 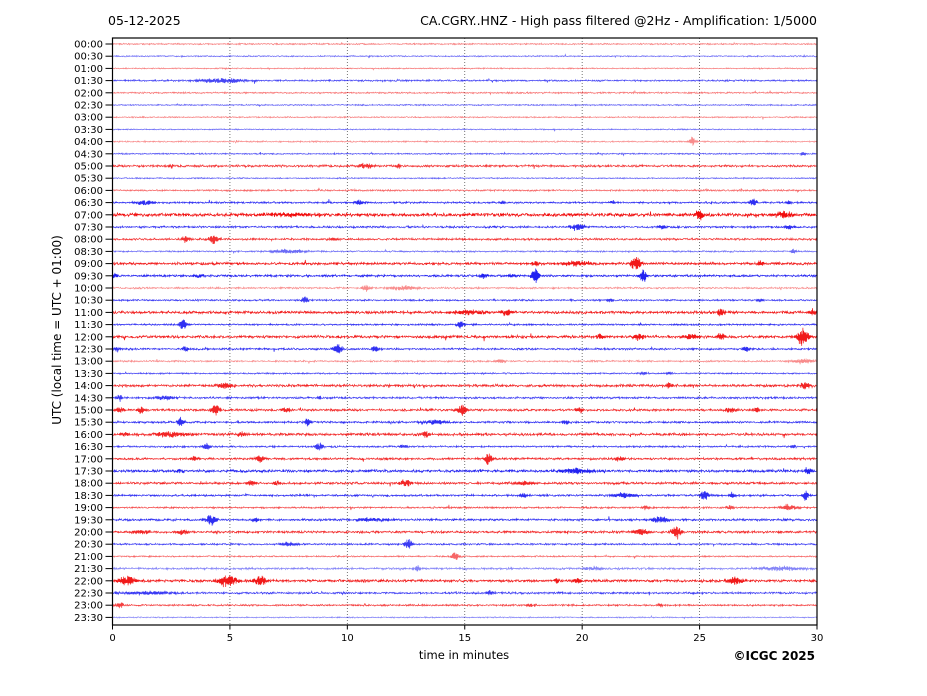 What do you see at coordinates (88, 411) in the screenshot?
I see `y-tick-label: 15:00` at bounding box center [88, 411].